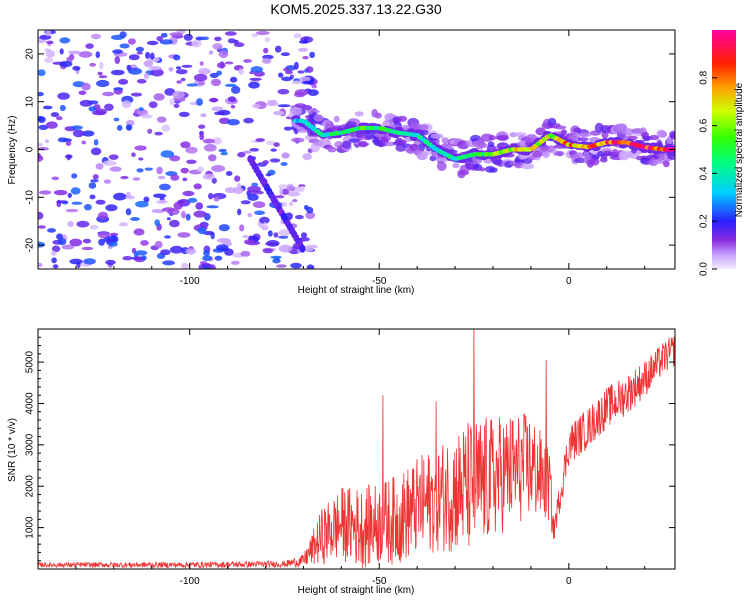 This screenshot has height=600, width=750. I want to click on spectrogram-y-axis-label: Frequency (Hz), so click(12, 150).